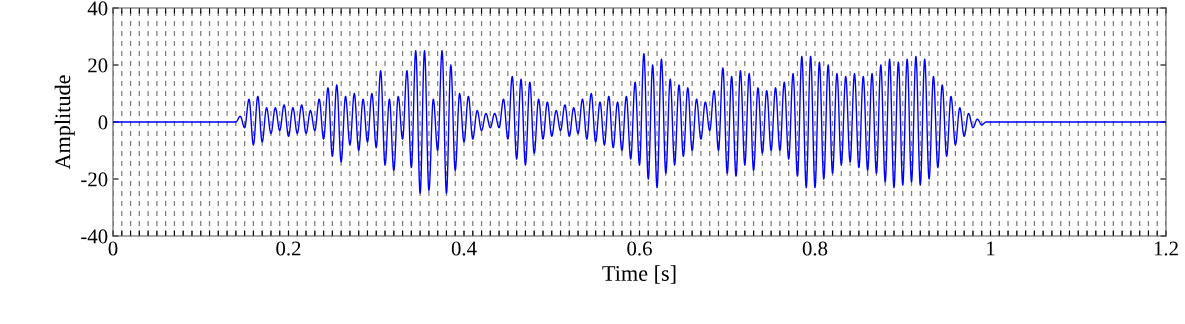 The height and width of the screenshot is (324, 1185). I want to click on y-tick-label: 20, so click(98, 65).